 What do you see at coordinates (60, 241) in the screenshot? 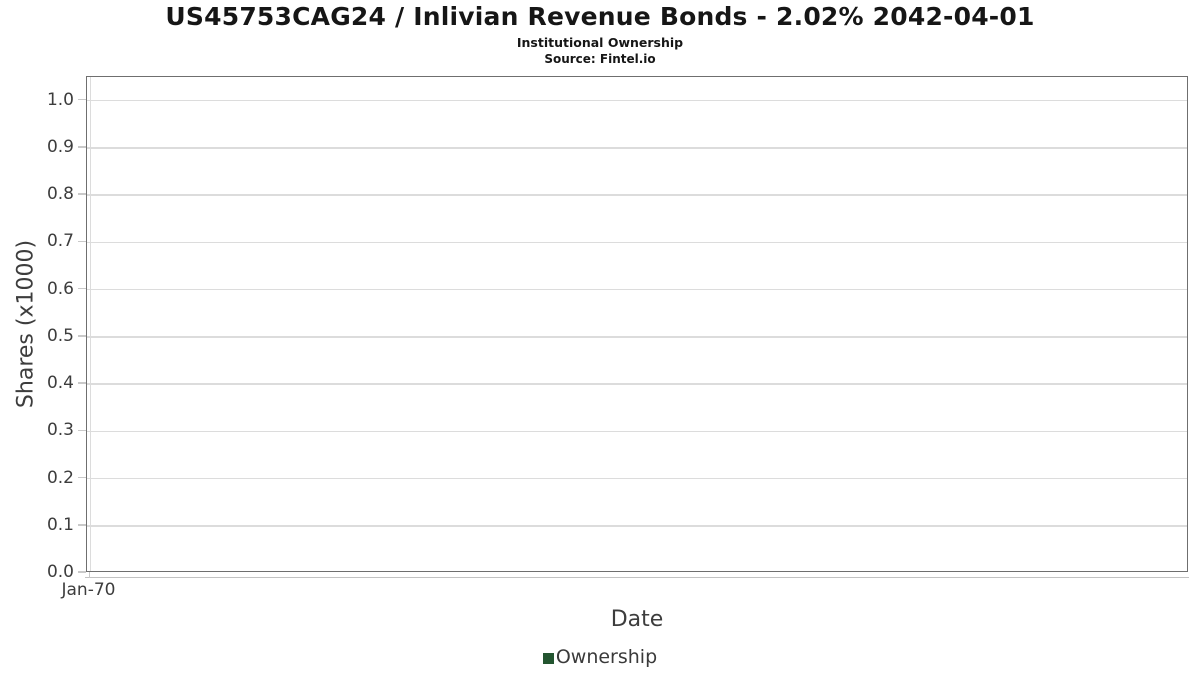
I see `y-tick-label: 0.7` at bounding box center [60, 241].